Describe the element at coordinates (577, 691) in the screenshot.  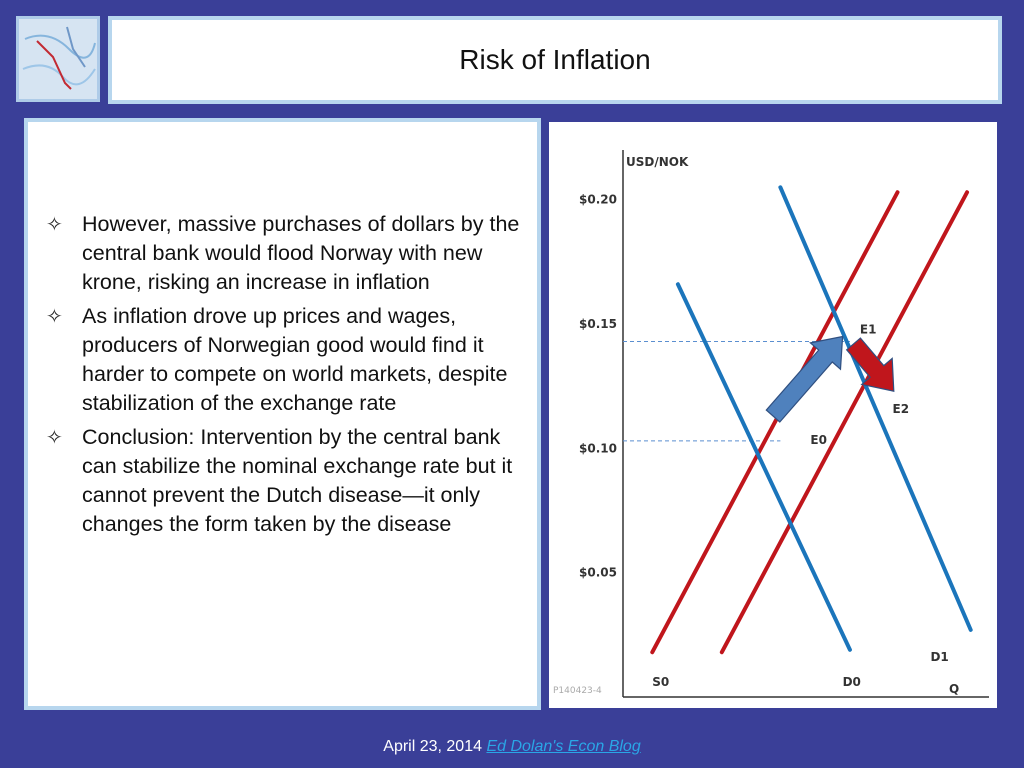
I see `source-label: P140423-4` at that location.